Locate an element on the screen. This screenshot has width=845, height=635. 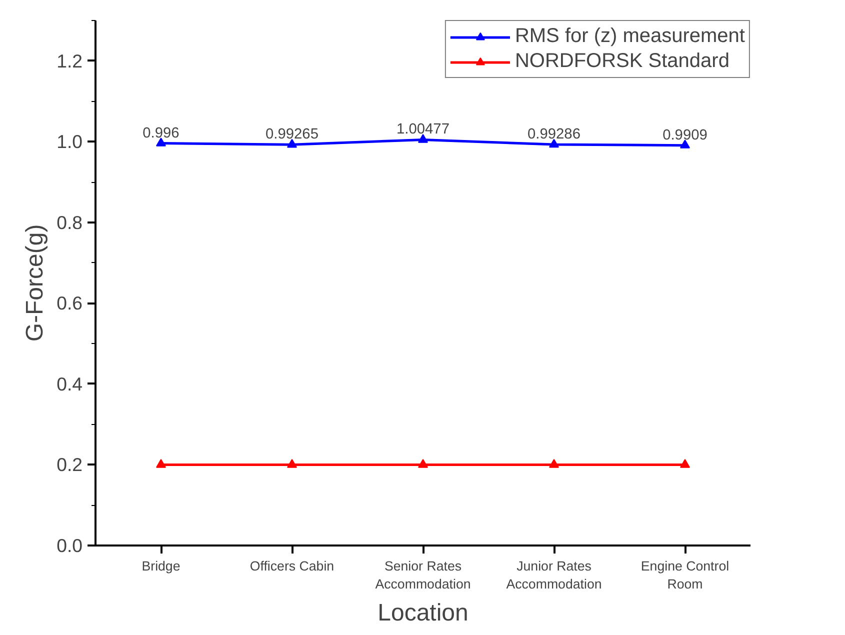
y-axis-title: G-Force(g) is located at coordinates (35, 283).